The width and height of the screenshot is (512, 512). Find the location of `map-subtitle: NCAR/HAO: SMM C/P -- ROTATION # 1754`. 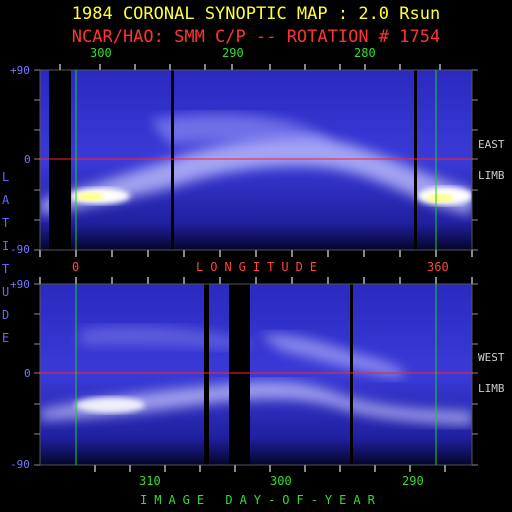

map-subtitle: NCAR/HAO: SMM C/P -- ROTATION # 1754 is located at coordinates (256, 37).